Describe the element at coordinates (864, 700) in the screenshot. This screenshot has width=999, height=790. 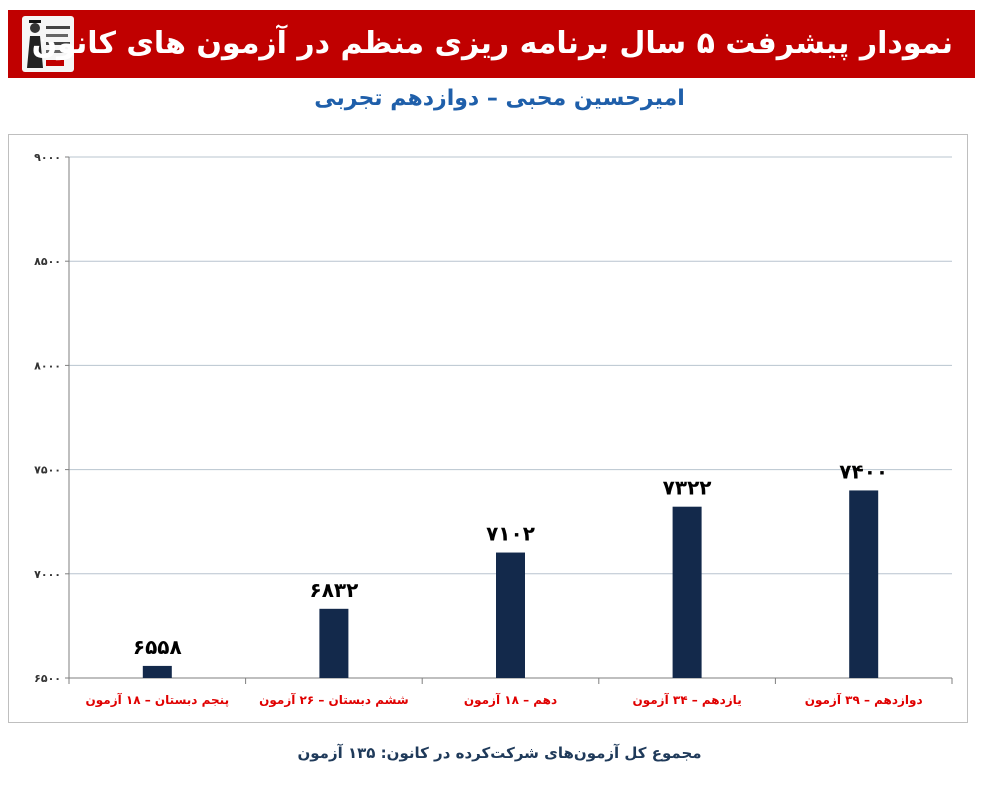
I see `x-category-label: دوازدهم – ۳۹ آزمون` at that location.